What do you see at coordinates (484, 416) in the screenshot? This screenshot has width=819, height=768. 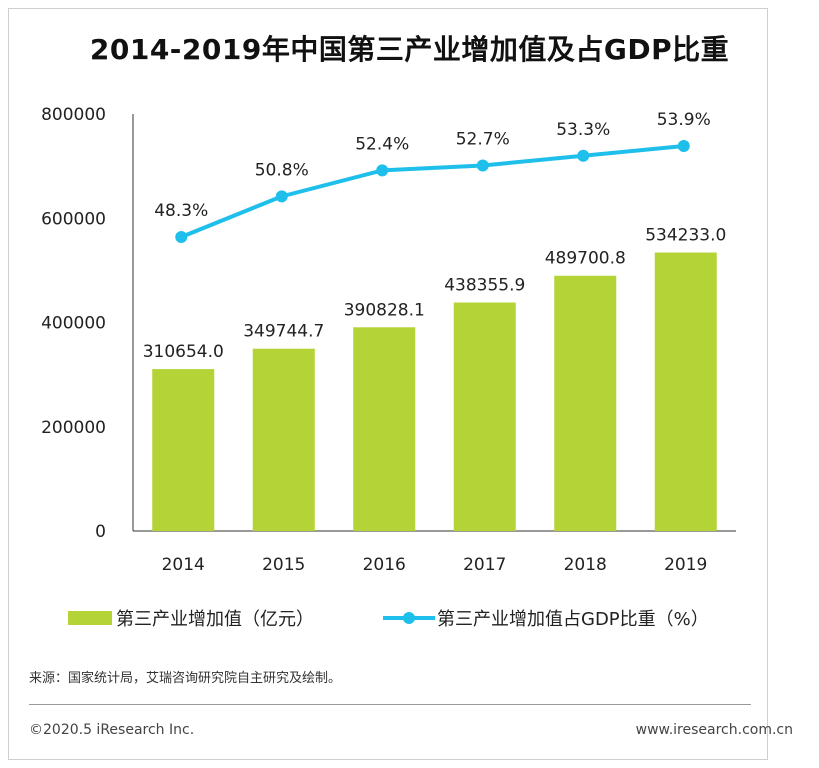 I see `bar-2017` at bounding box center [484, 416].